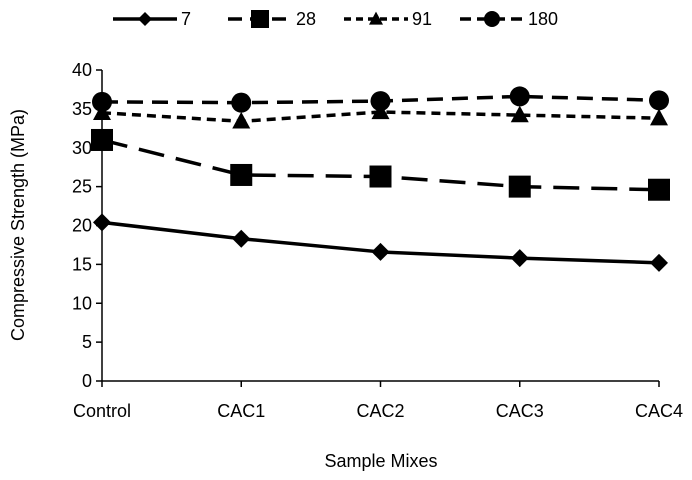 Image resolution: width=692 pixels, height=480 pixels. I want to click on legend: 7 28 91 180, so click(335, 19).